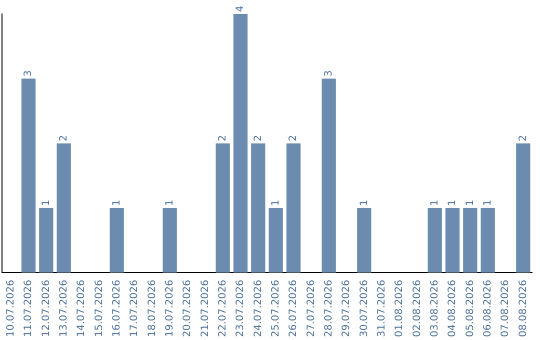  What do you see at coordinates (10, 309) in the screenshot?
I see `x-tick-label: 10.07.2026` at bounding box center [10, 309].